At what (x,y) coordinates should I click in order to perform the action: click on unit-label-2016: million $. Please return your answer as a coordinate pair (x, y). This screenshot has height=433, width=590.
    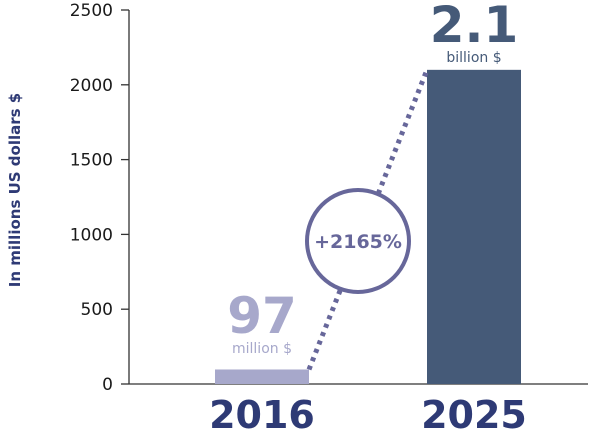
    Looking at the image, I should click on (262, 349).